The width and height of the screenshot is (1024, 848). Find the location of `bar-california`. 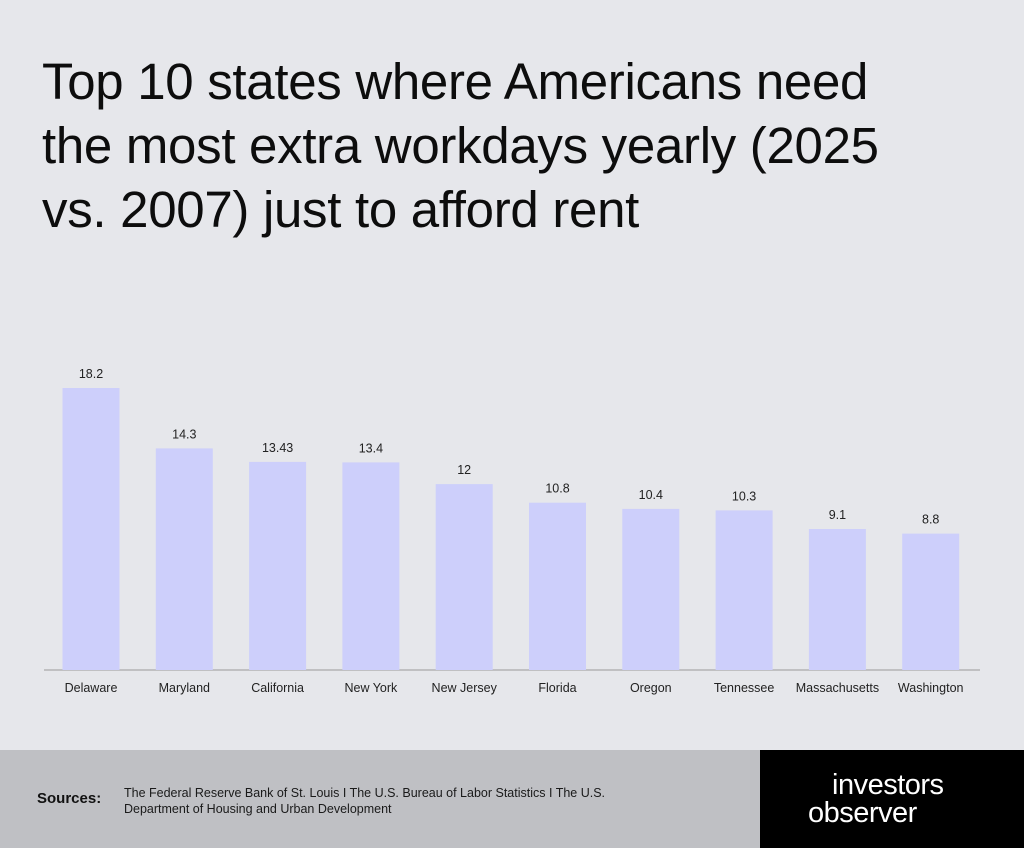

bar-california is located at coordinates (278, 565).